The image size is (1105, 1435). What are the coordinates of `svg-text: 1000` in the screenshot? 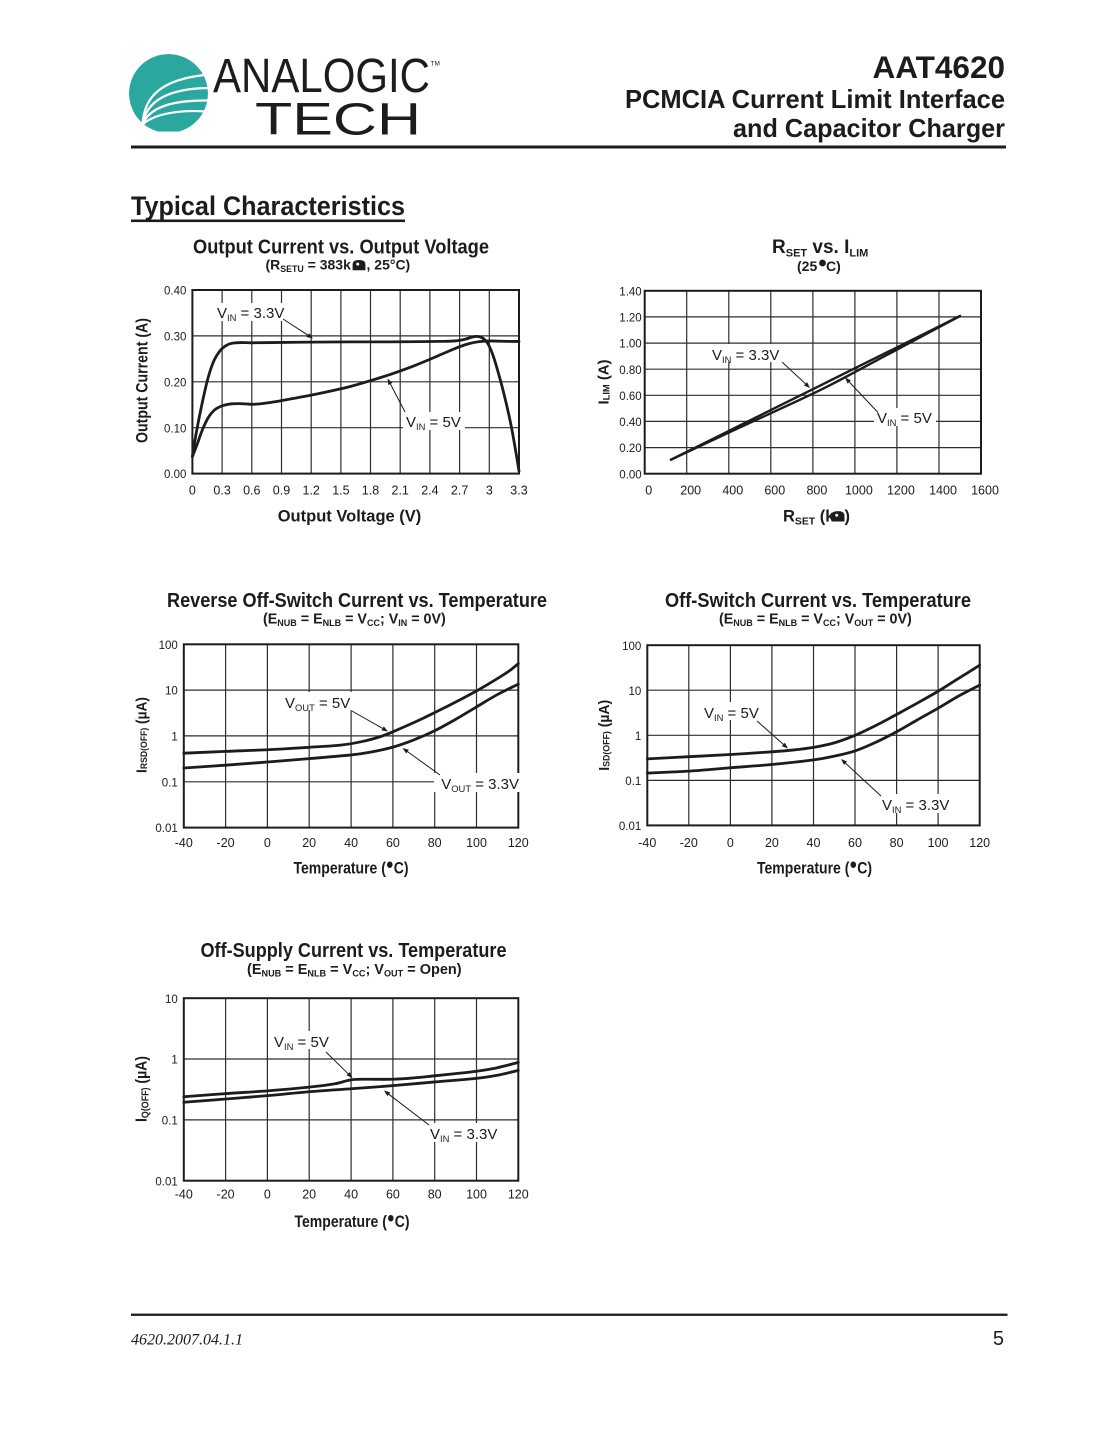 It's located at (859, 491).